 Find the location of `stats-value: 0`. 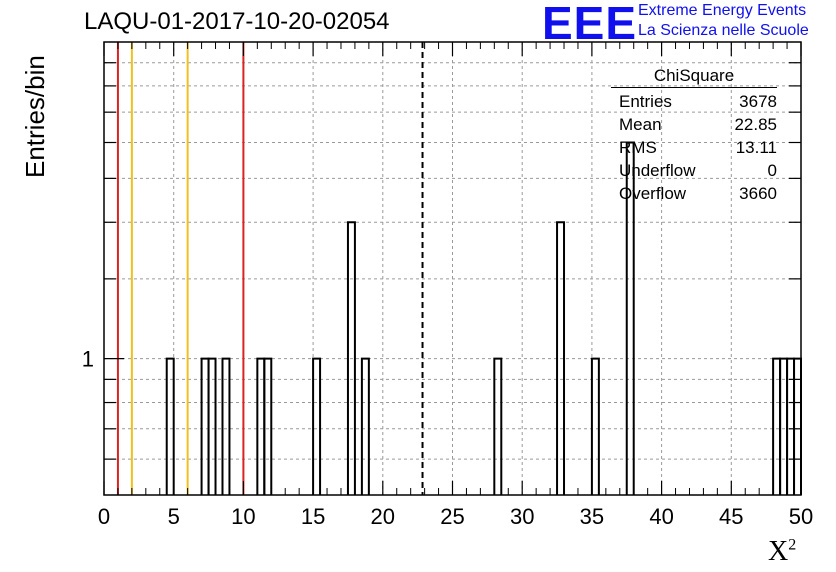

stats-value: 0 is located at coordinates (772, 170).